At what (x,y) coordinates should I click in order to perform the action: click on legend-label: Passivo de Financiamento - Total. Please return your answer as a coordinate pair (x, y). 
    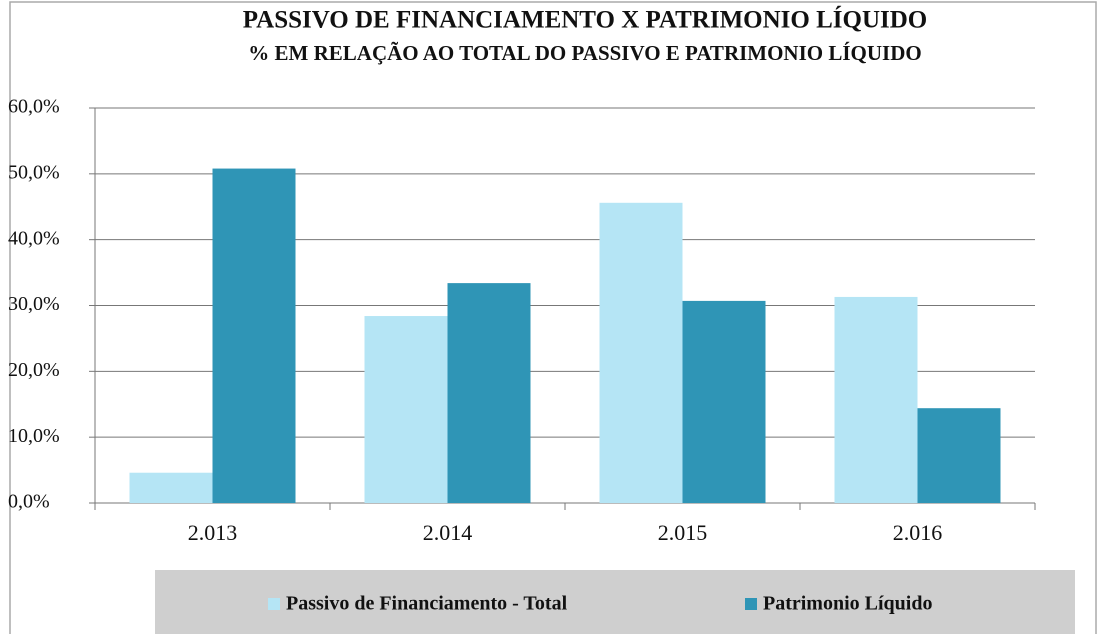
    Looking at the image, I should click on (427, 604).